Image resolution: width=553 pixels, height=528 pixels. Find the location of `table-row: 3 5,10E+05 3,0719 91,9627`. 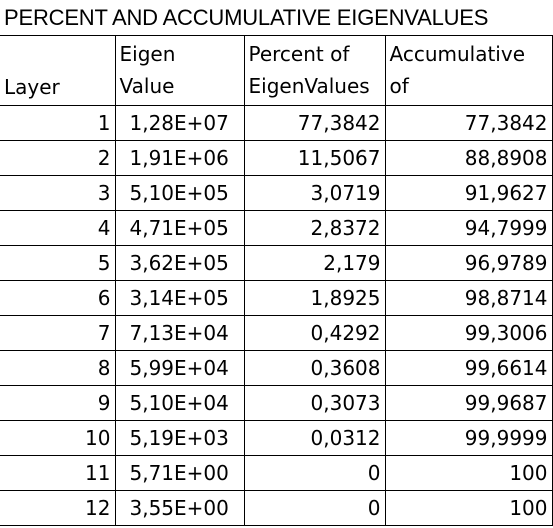

table-row: 3 5,10E+05 3,0719 91,9627 is located at coordinates (276, 193).